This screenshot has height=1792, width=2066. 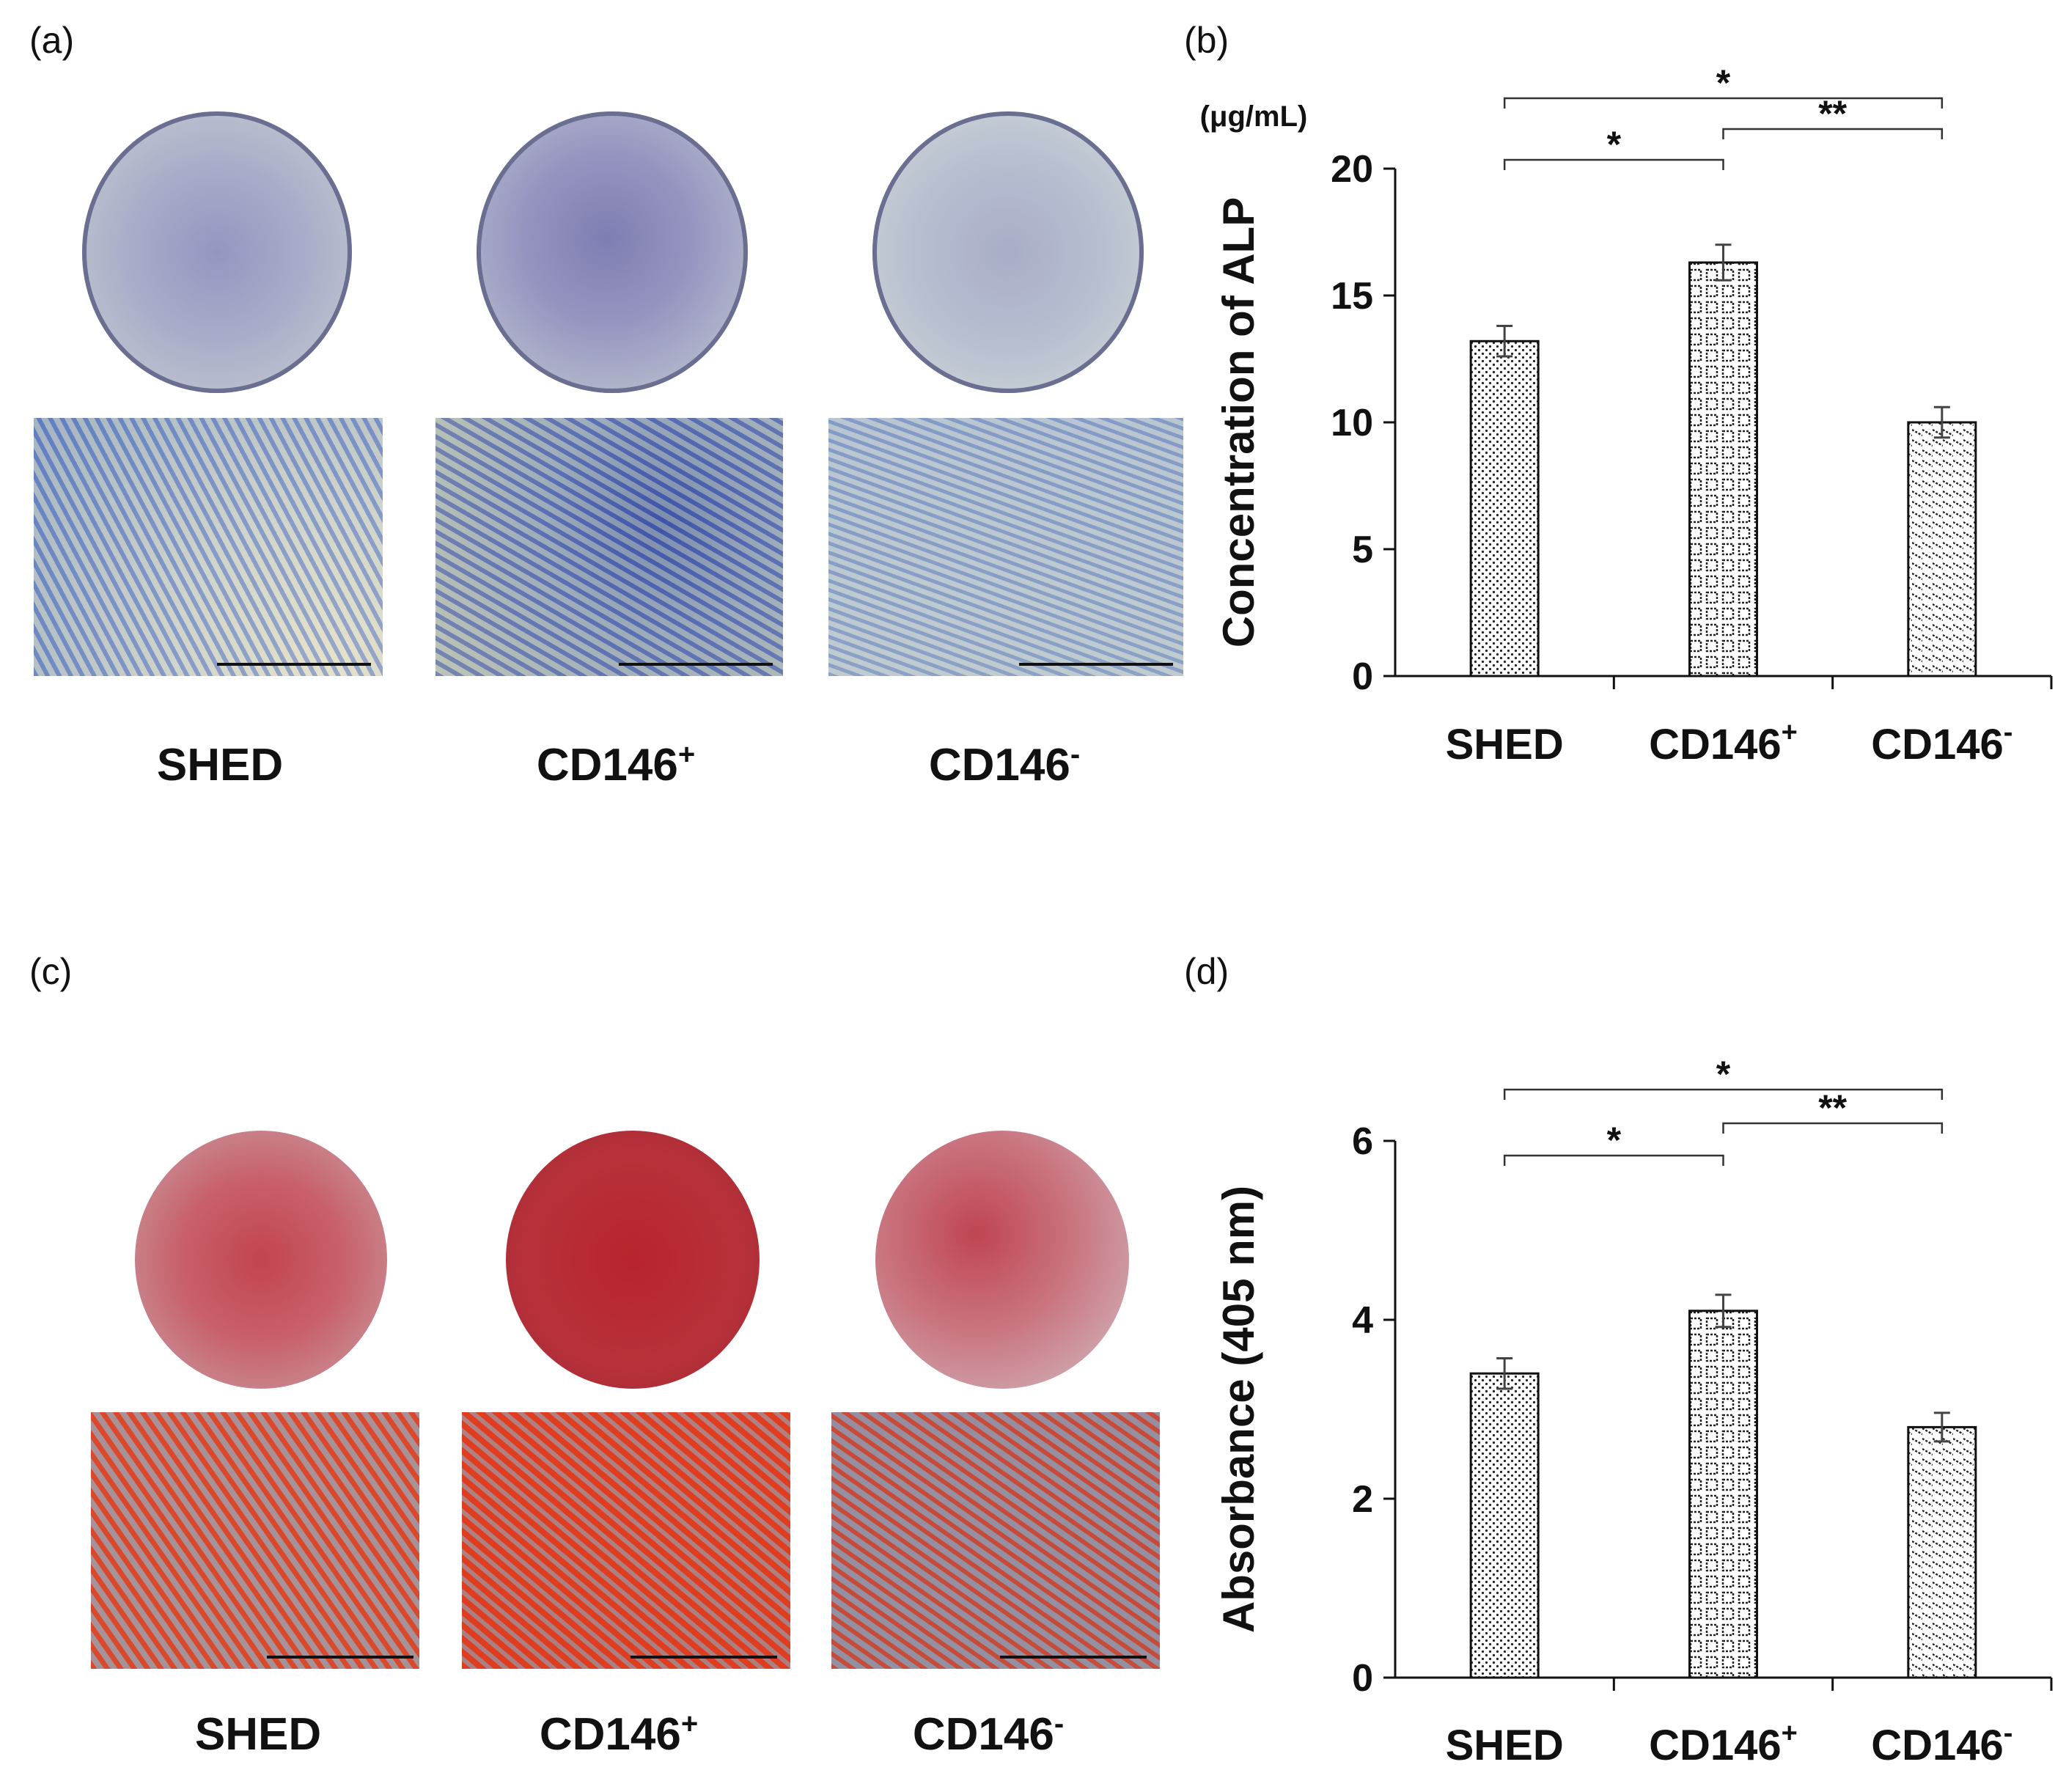 What do you see at coordinates (261, 1260) in the screenshot?
I see `ars-dish-shed` at bounding box center [261, 1260].